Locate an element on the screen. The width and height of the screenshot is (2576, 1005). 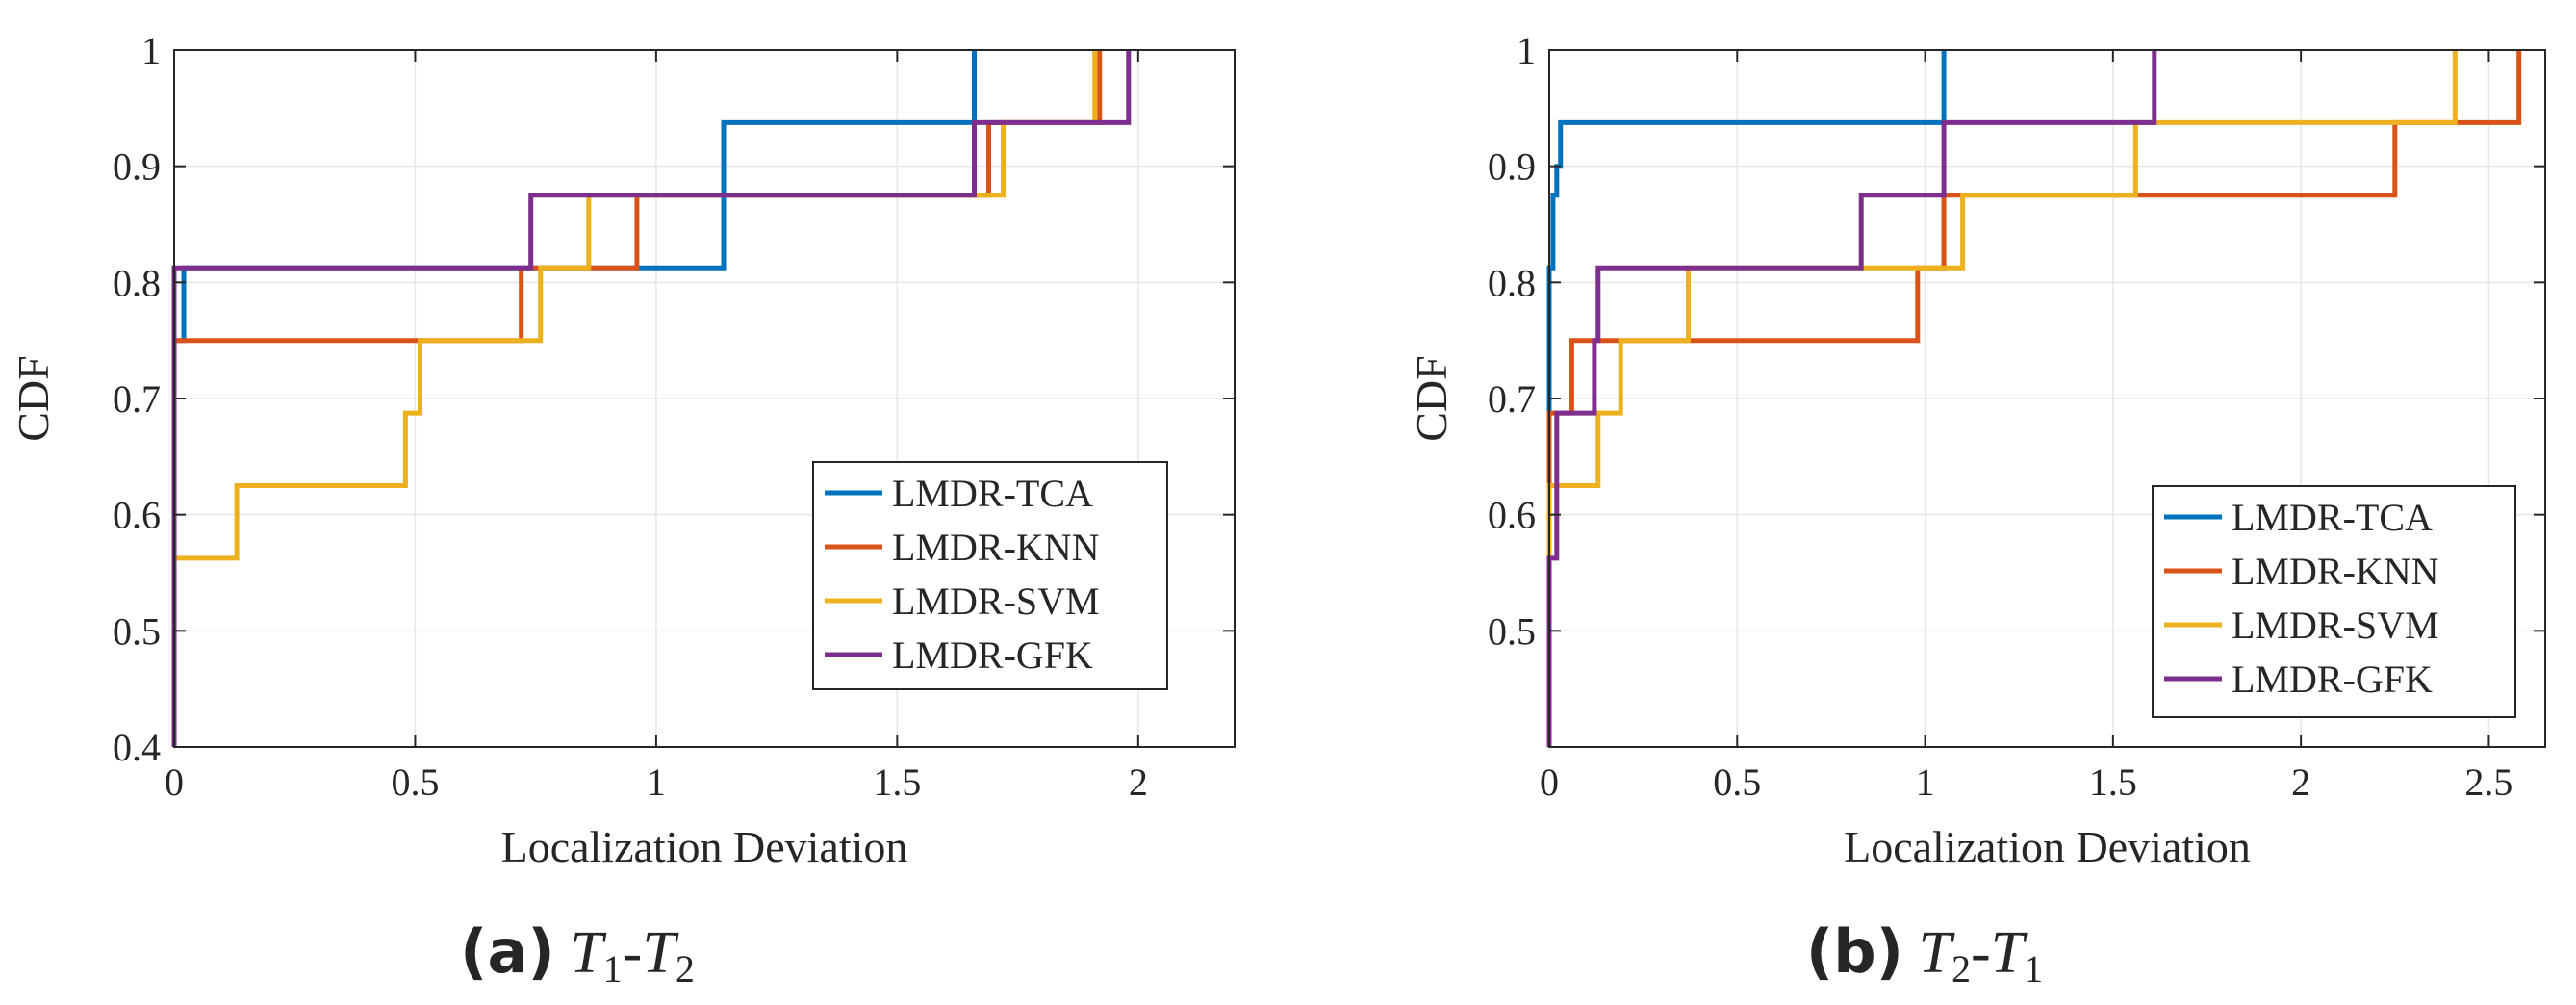
caption-sub1: 1 is located at coordinates (613, 969).